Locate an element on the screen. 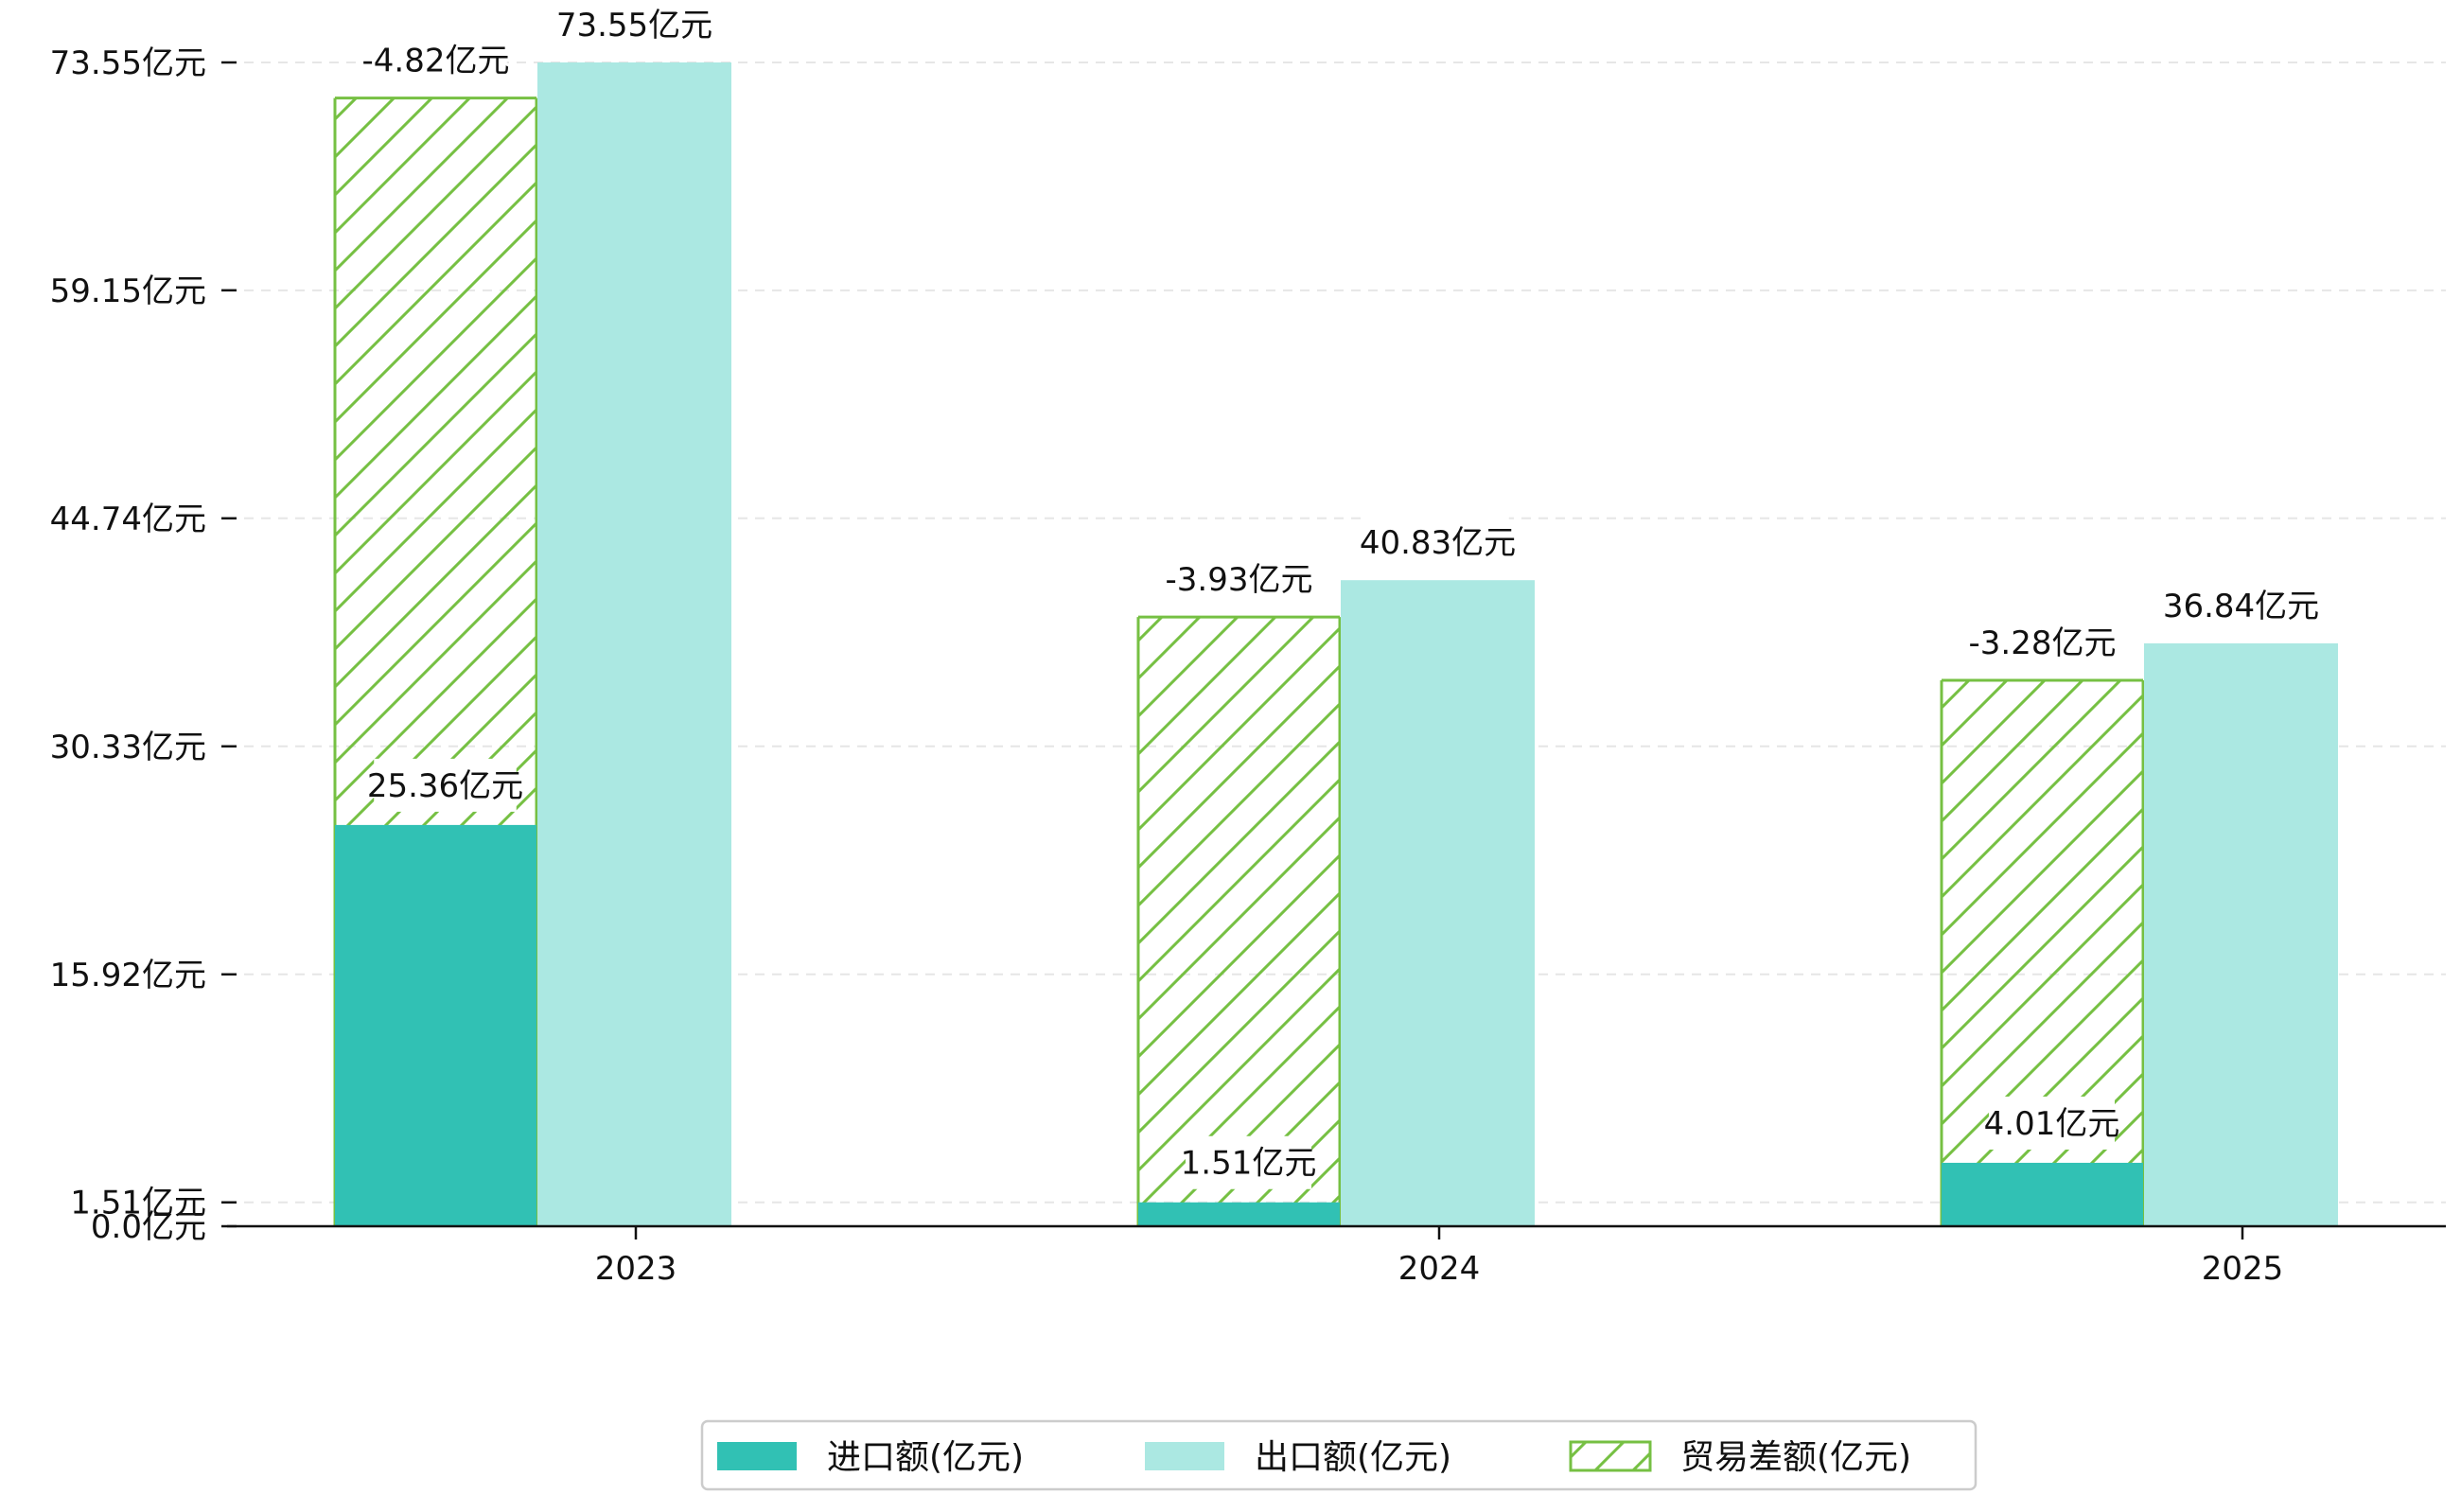  legend-item-export: 出口额(亿元) is located at coordinates (1353, 1457).